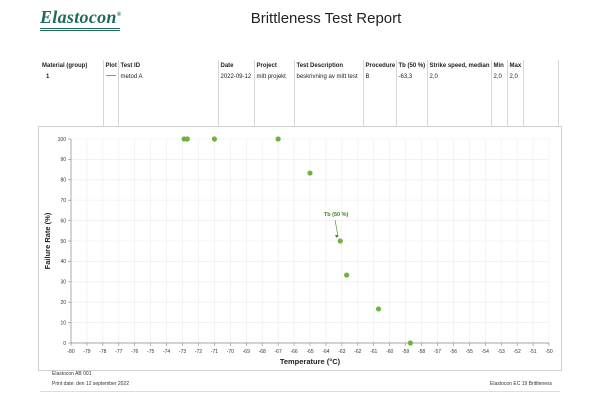 This screenshot has height=400, width=600. Describe the element at coordinates (274, 65) in the screenshot. I see `col-header-project: Project` at that location.